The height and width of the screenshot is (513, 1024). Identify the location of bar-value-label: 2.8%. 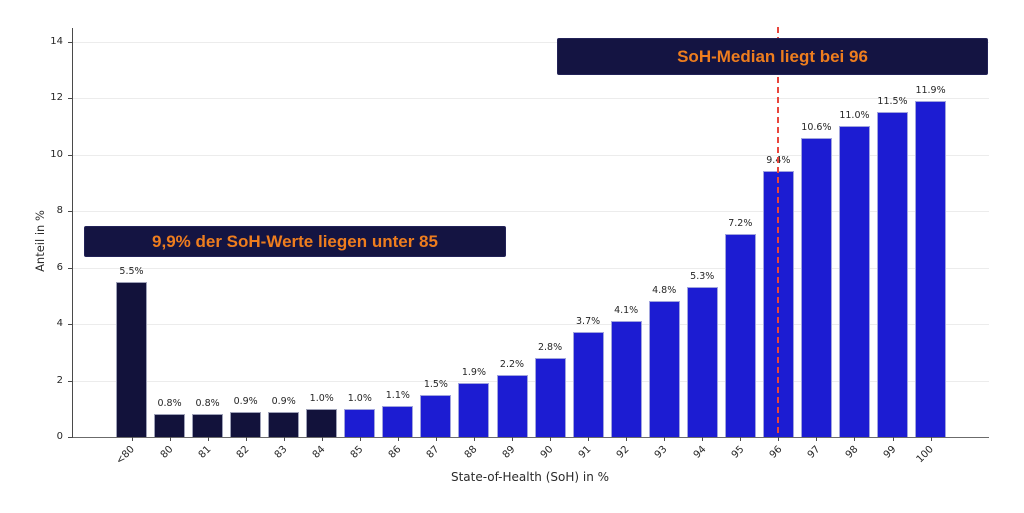
(550, 347).